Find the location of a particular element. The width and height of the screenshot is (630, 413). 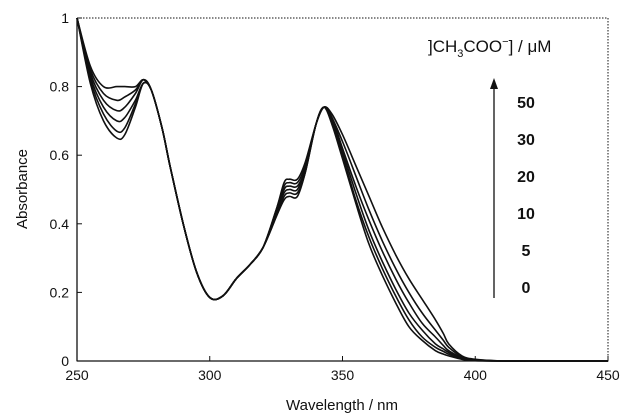

legend-entry: 30 is located at coordinates (526, 140).